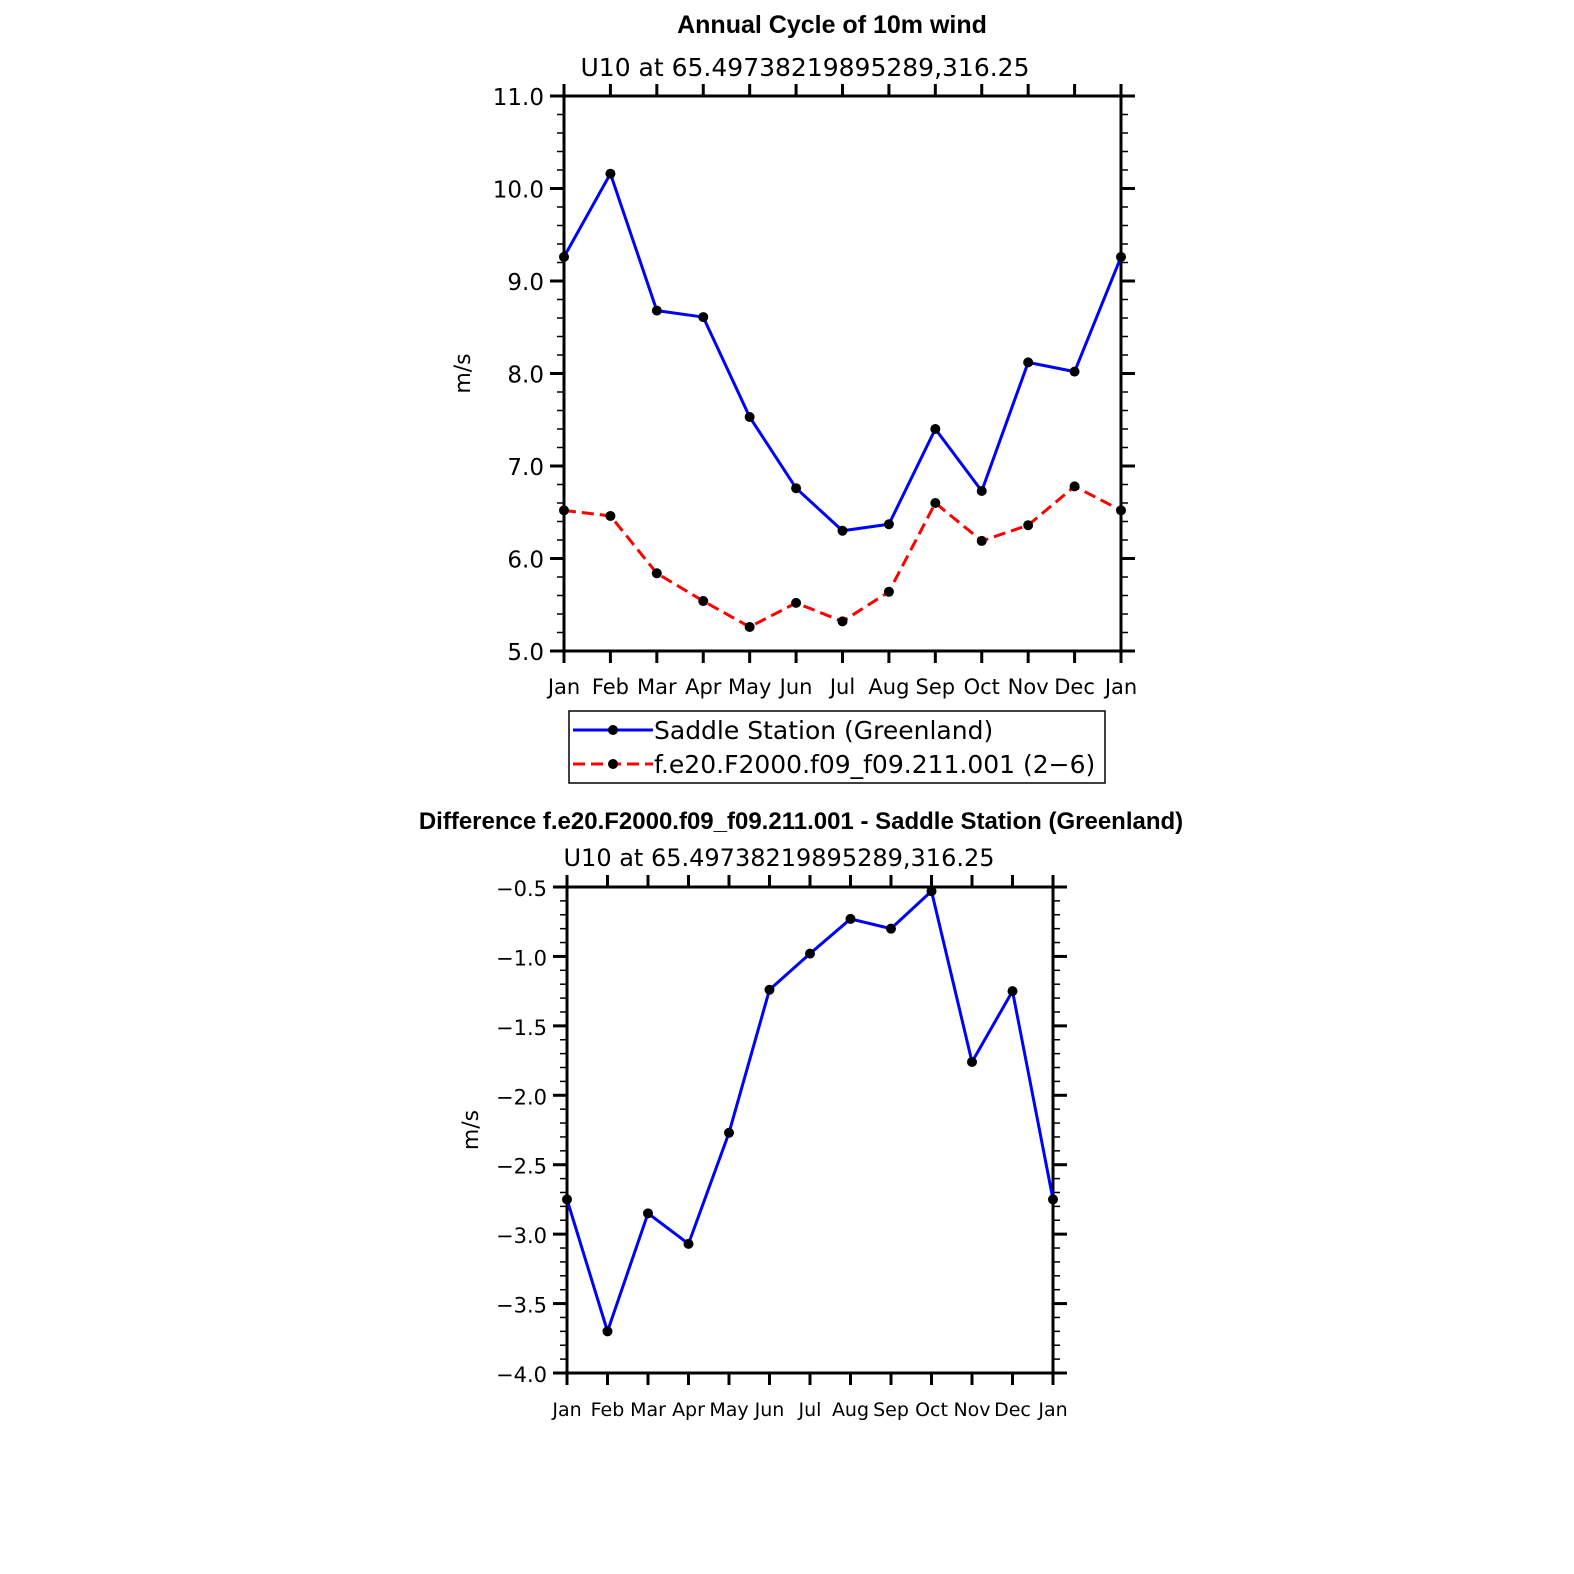 This screenshot has height=1574, width=1574. Describe the element at coordinates (613, 730) in the screenshot. I see `legend-marker-saddle` at that location.